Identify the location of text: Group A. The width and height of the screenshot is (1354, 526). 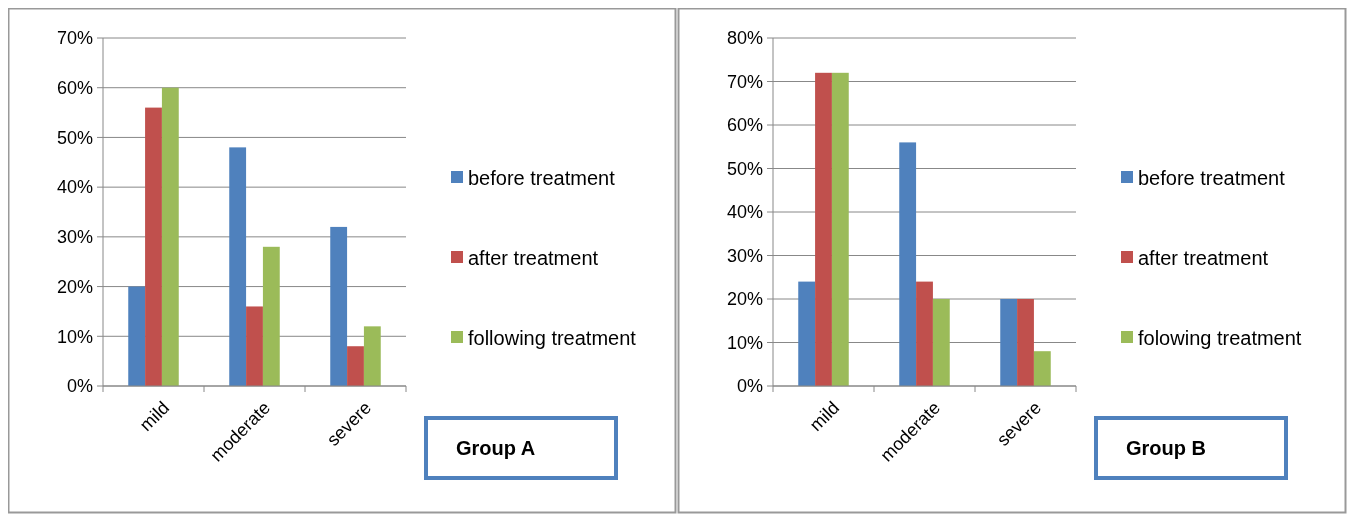
(496, 448).